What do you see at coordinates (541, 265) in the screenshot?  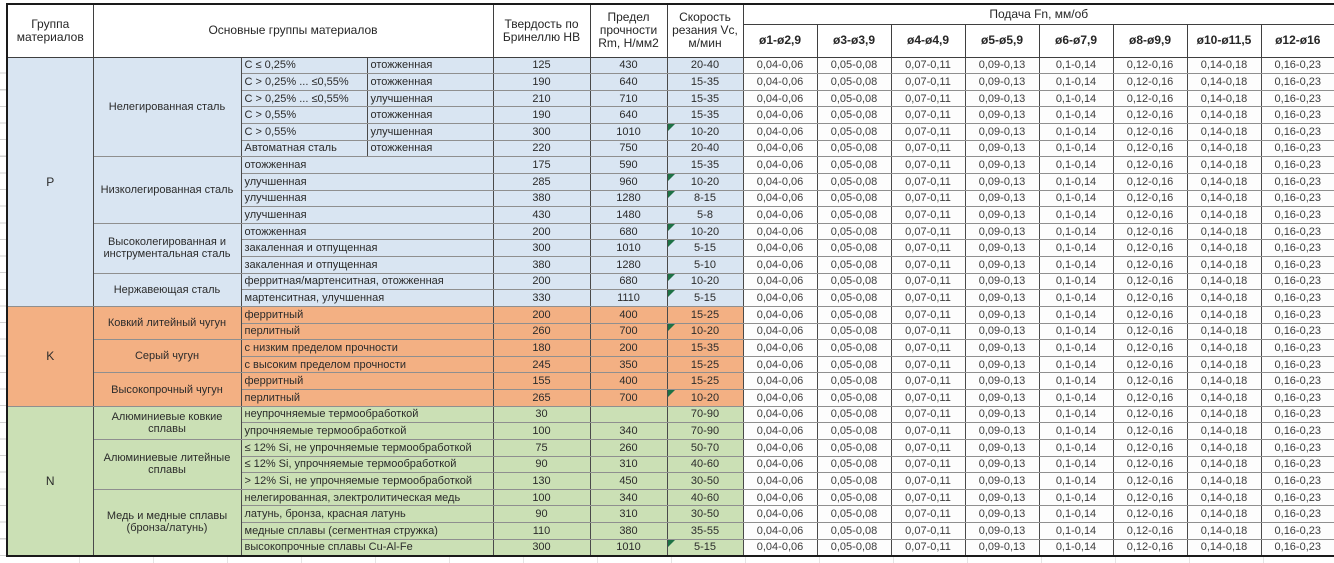 I see `hardness-cell: 380` at bounding box center [541, 265].